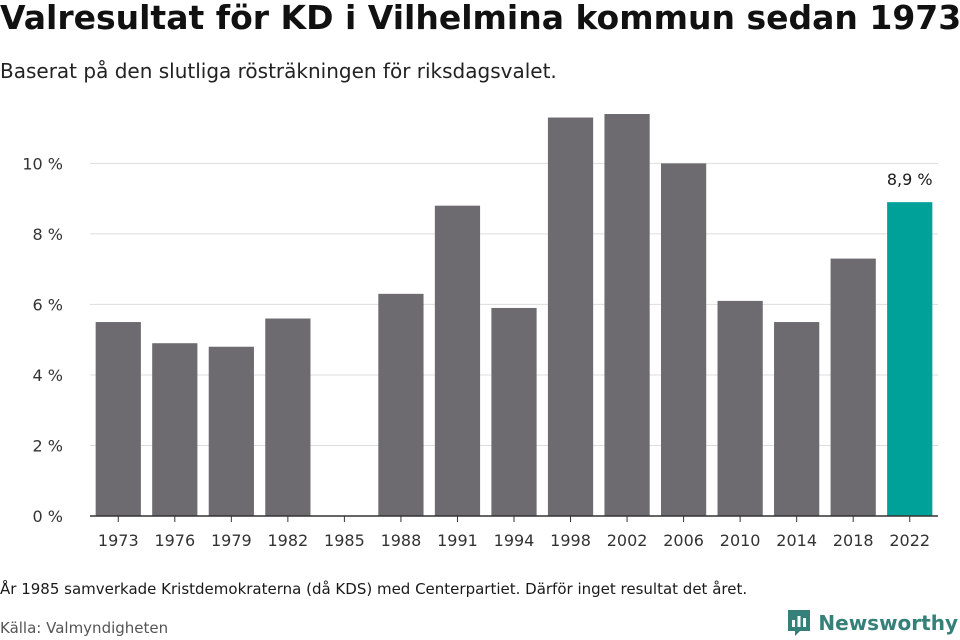 The height and width of the screenshot is (640, 960). I want to click on x-tick-label: 1994, so click(514, 540).